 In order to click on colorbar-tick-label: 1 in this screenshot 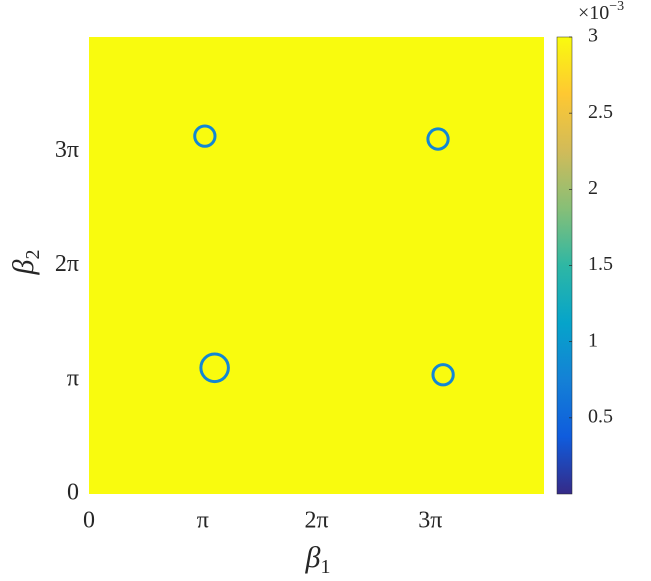, I will do `click(593, 340)`.